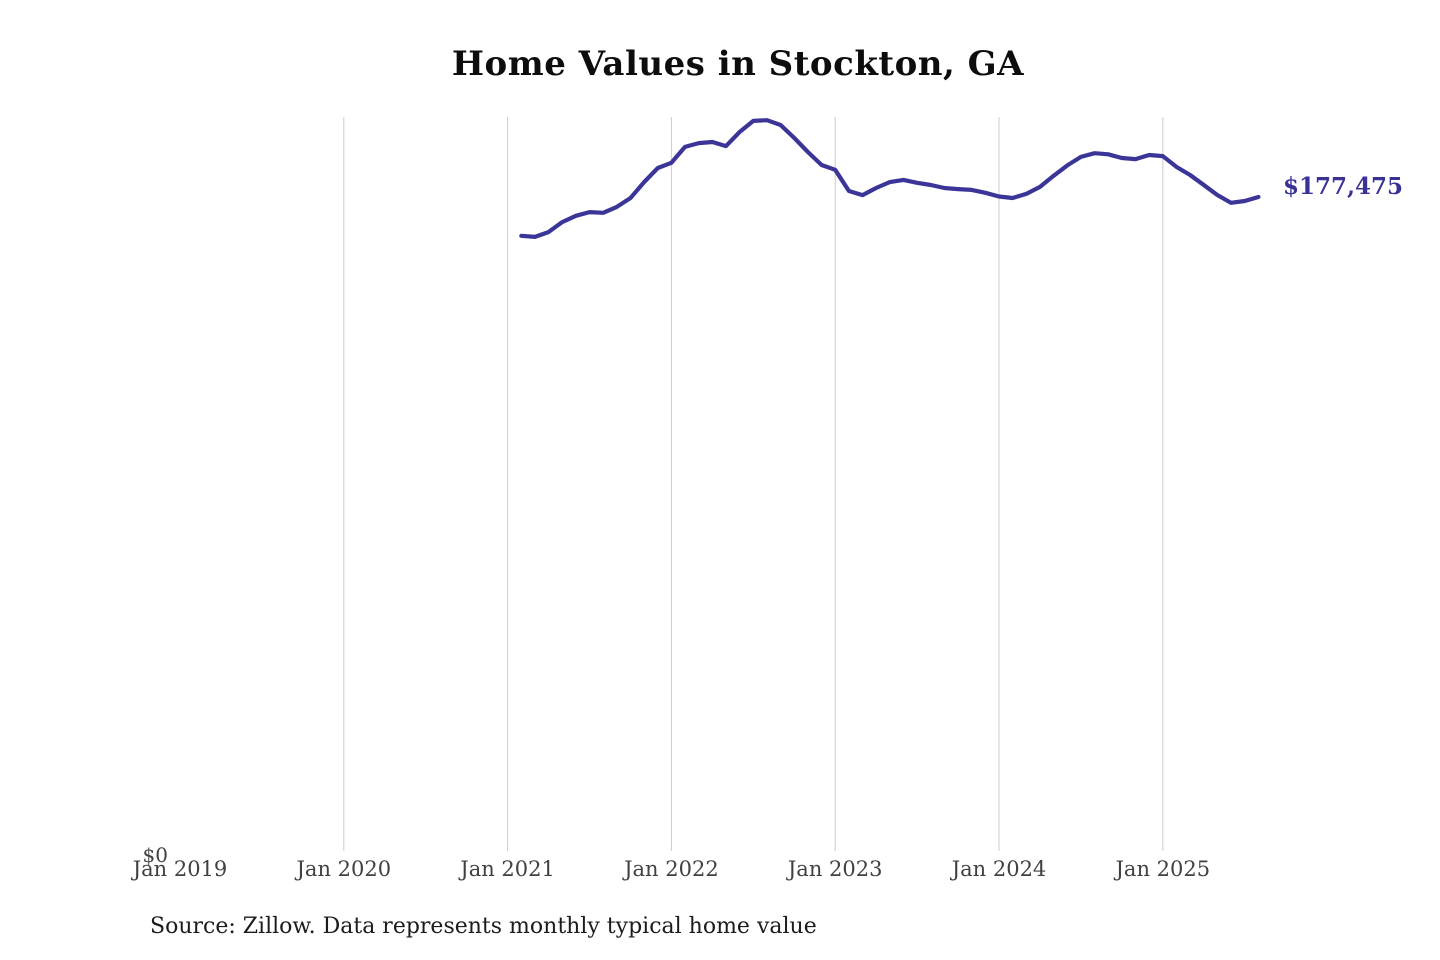  What do you see at coordinates (890, 178) in the screenshot?
I see `home-value-line` at bounding box center [890, 178].